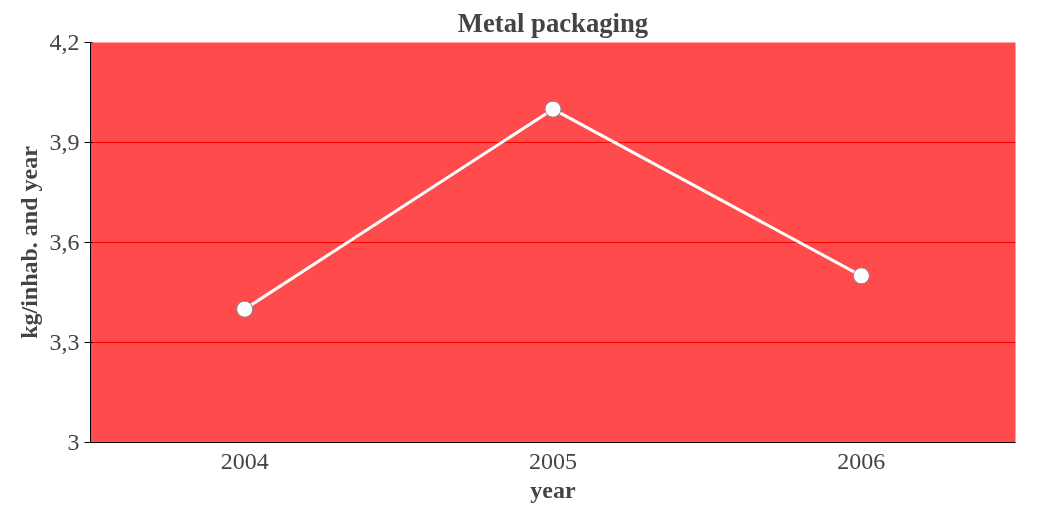  Describe the element at coordinates (64, 42) in the screenshot. I see `y-tick-label: 4,2` at that location.